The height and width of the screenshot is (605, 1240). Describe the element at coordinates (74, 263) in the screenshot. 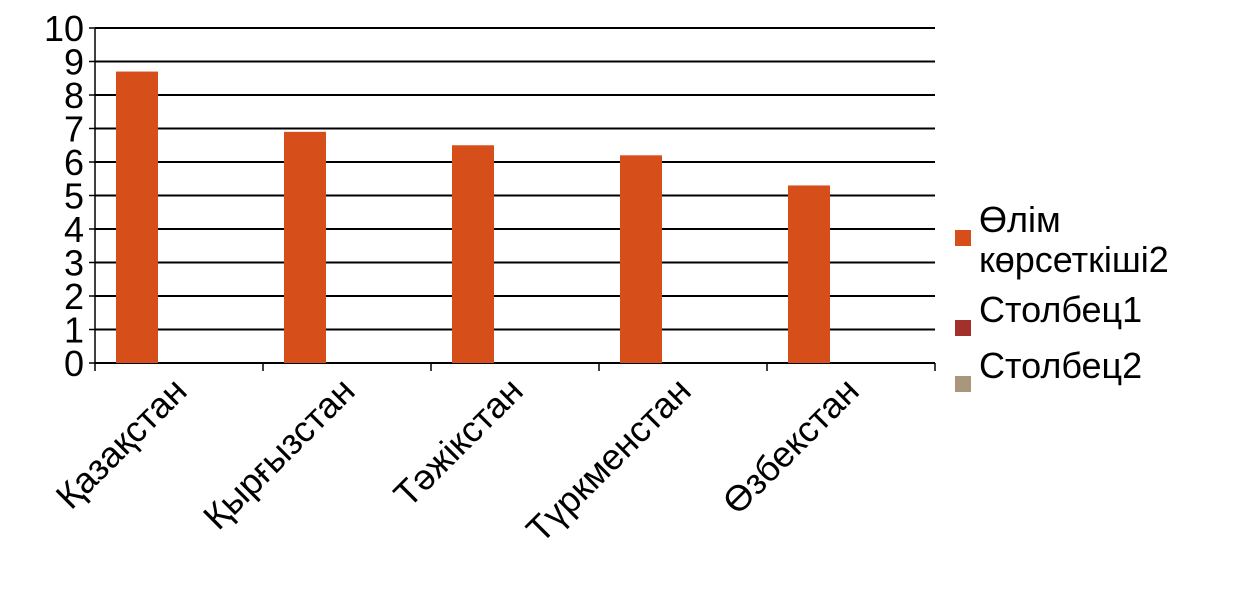

I see `y-tick-label: 3` at that location.